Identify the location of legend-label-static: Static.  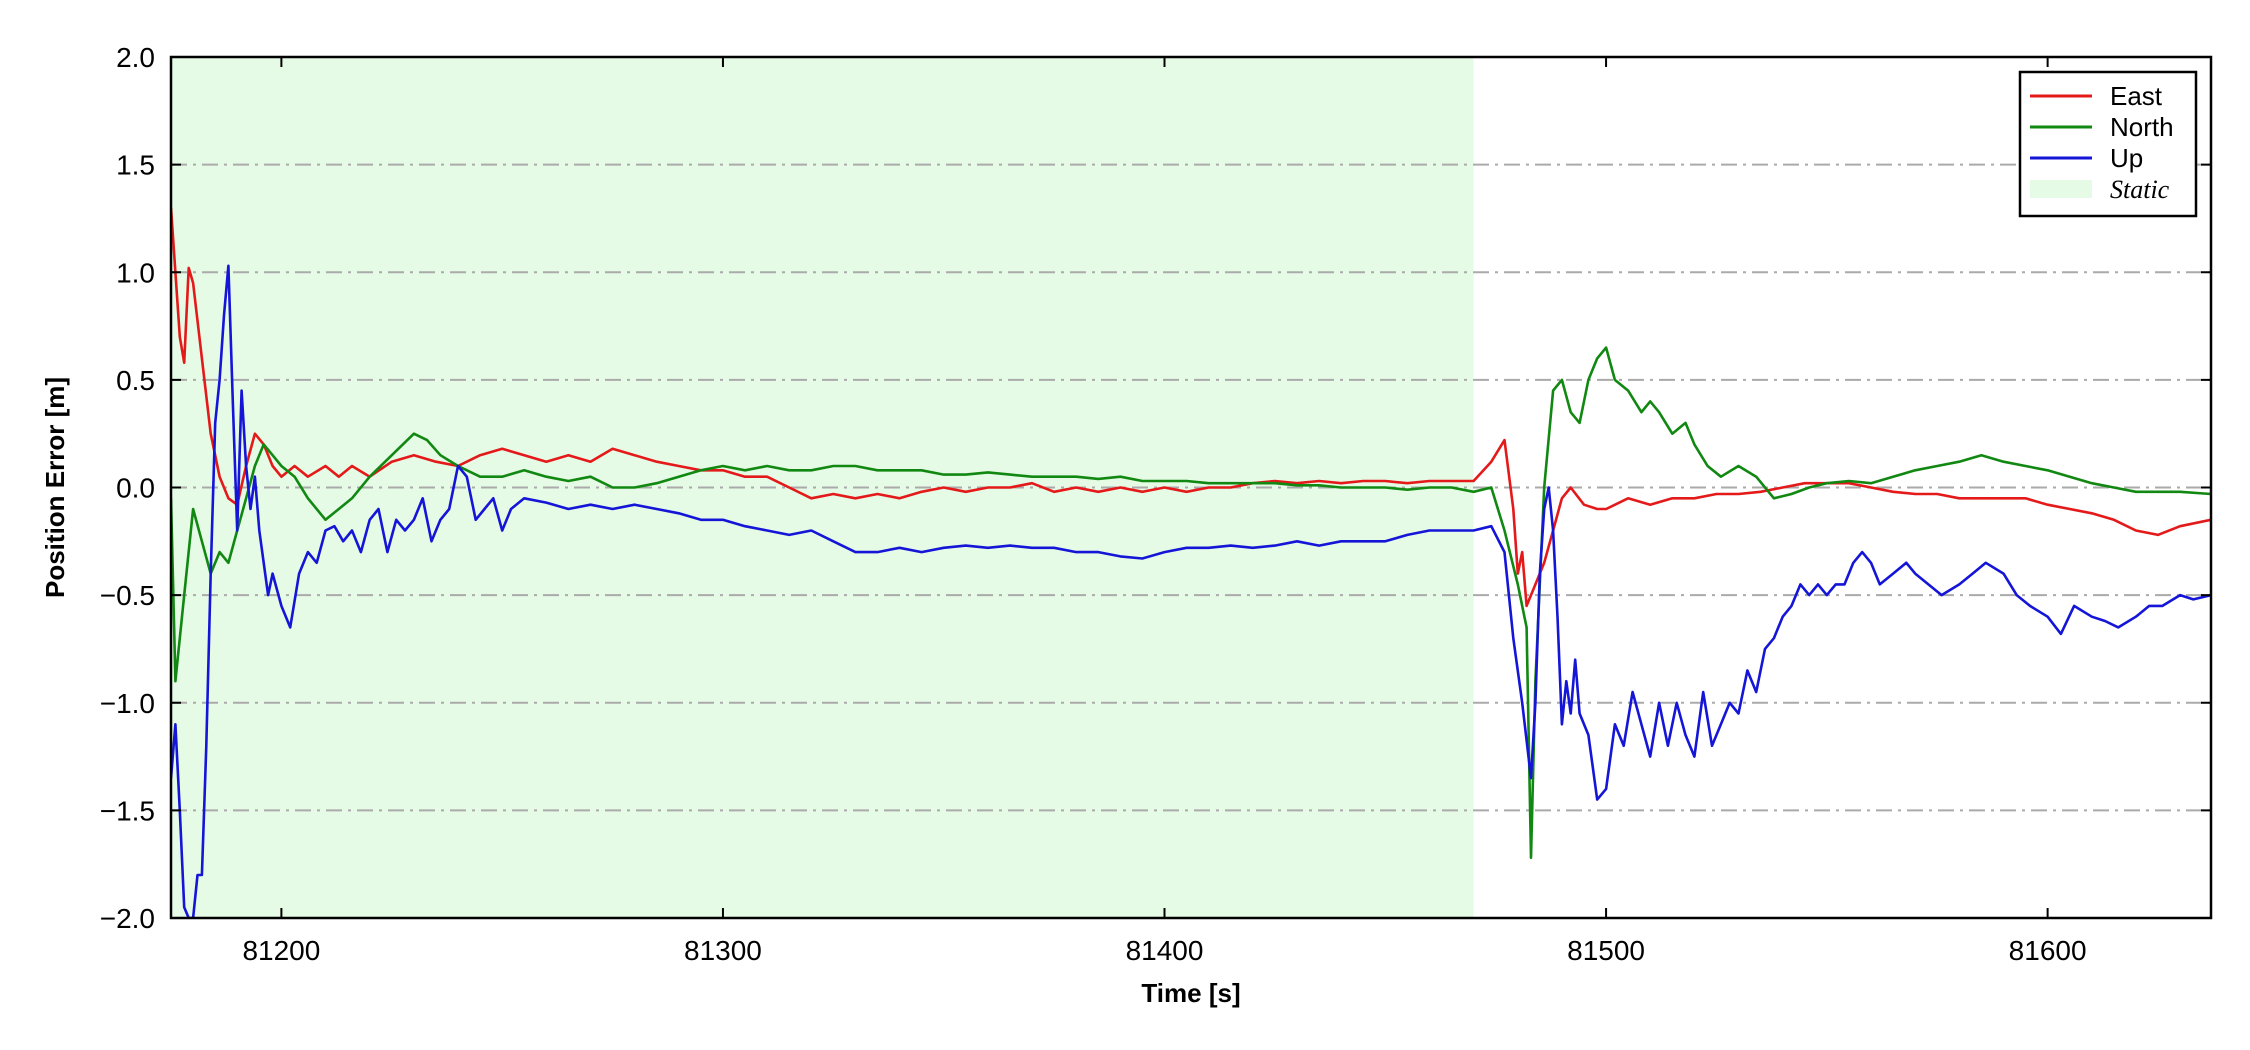
(2140, 189).